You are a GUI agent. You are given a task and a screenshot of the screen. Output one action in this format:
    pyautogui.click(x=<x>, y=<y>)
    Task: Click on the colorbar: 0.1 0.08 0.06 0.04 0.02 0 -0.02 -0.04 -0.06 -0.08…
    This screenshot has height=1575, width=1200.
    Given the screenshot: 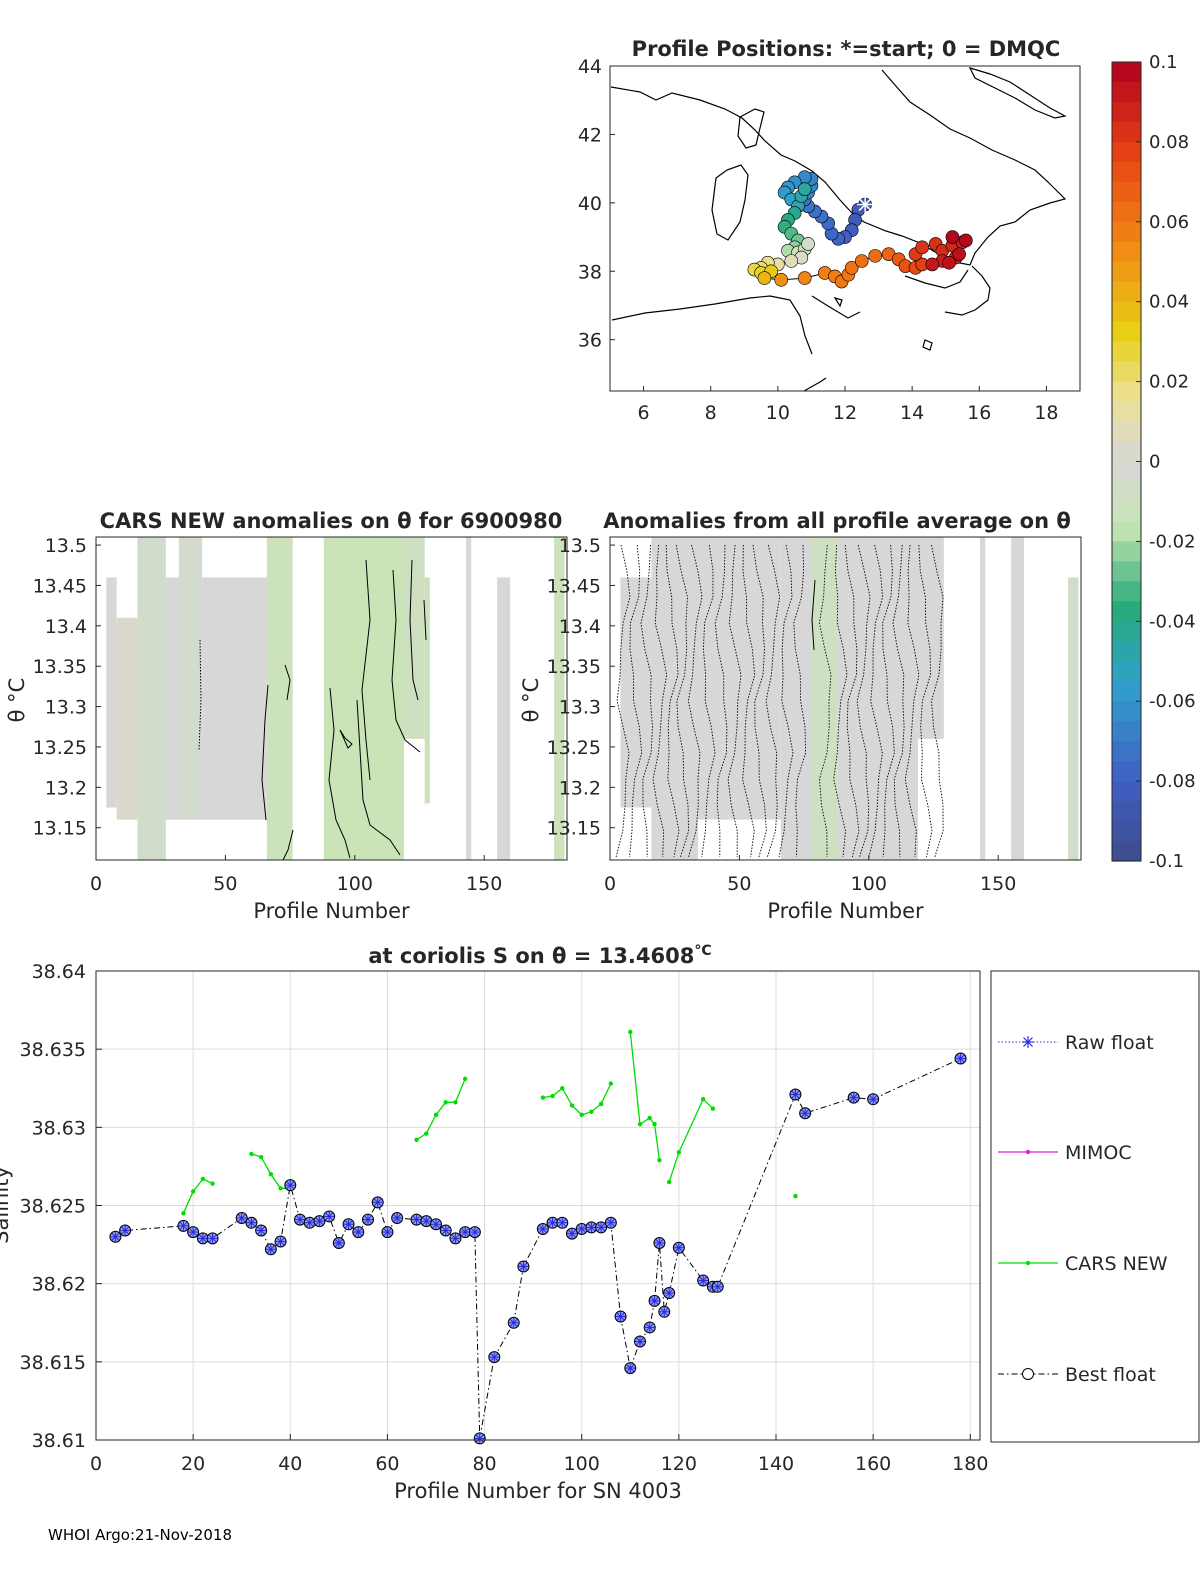 What is the action you would take?
    pyautogui.click(x=1153, y=462)
    